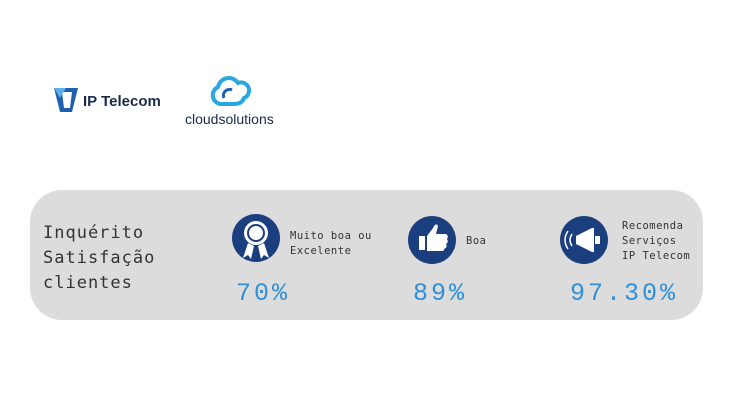 This screenshot has width=730, height=400. What do you see at coordinates (88, 283) in the screenshot?
I see `panel-title: clientes` at bounding box center [88, 283].